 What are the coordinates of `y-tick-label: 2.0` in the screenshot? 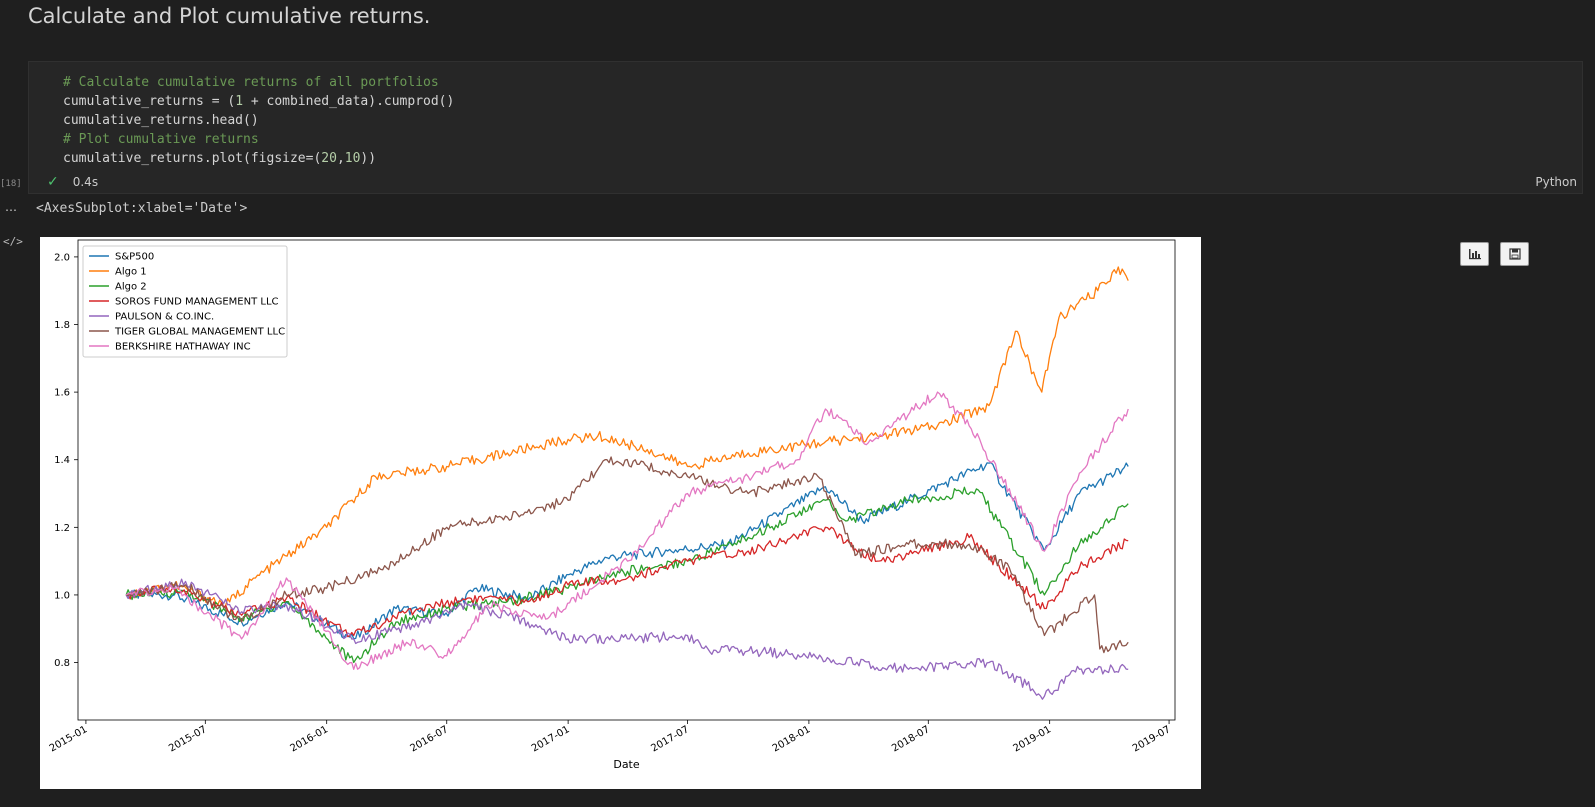 It's located at (62, 257).